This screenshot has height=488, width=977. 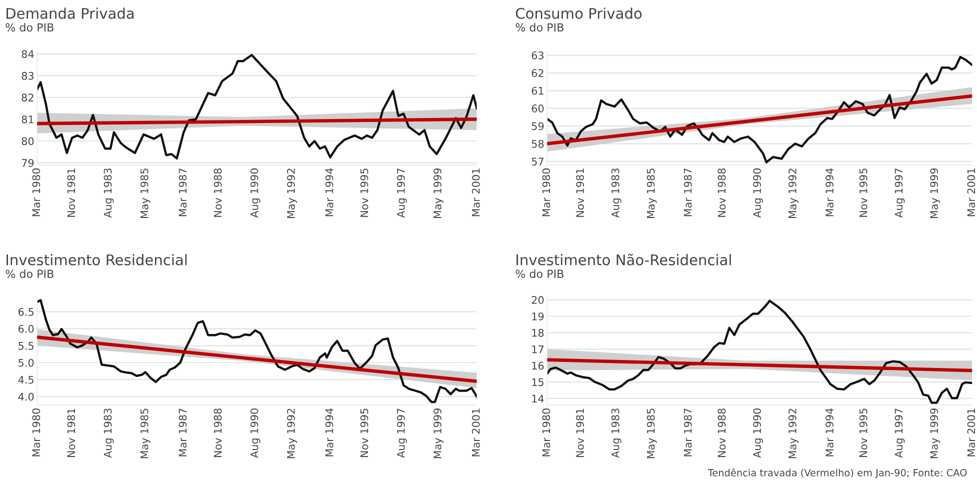 What do you see at coordinates (26, 396) in the screenshot?
I see `y-tick-label: 4.0` at bounding box center [26, 396].